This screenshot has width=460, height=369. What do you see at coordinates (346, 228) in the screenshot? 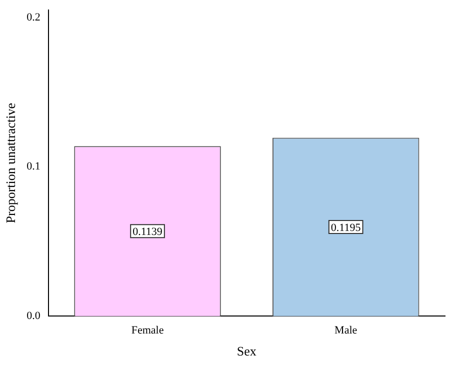
I see `data-label: 0.1195` at bounding box center [346, 228].